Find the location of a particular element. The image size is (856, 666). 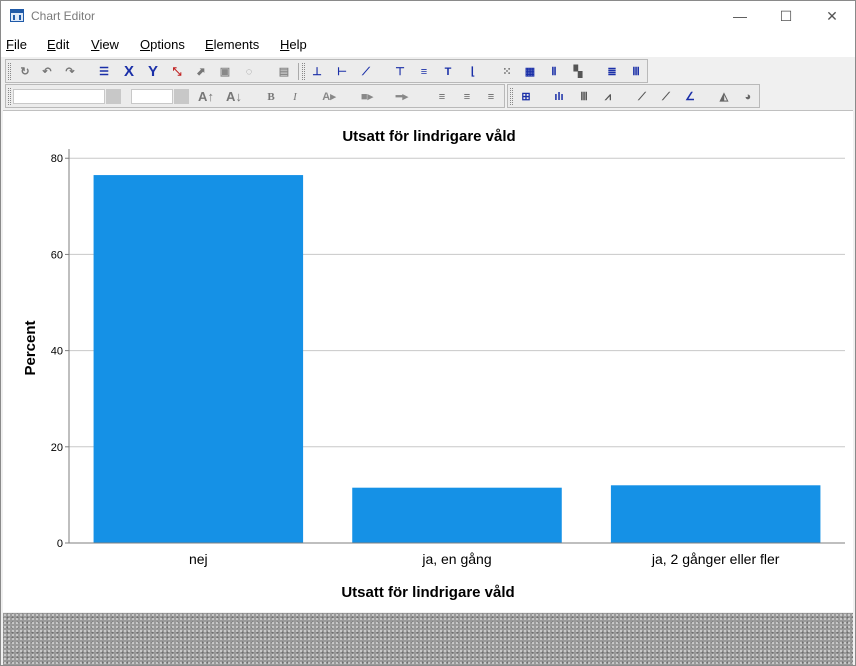

y-axis-title: Percent is located at coordinates (30, 347).